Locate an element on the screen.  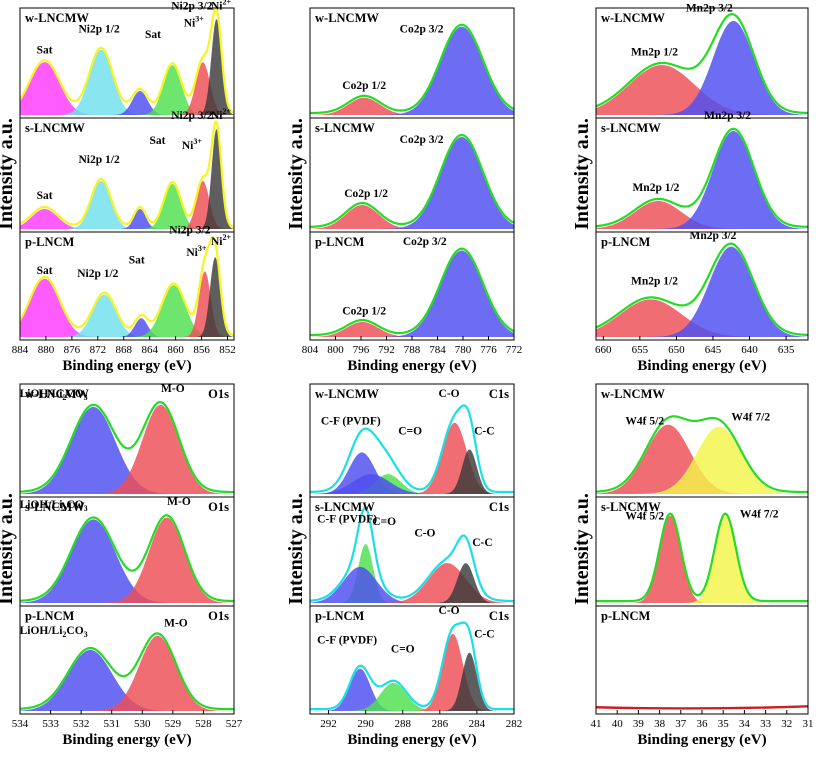
x-tick-label: 635 is located at coordinates (786, 350).